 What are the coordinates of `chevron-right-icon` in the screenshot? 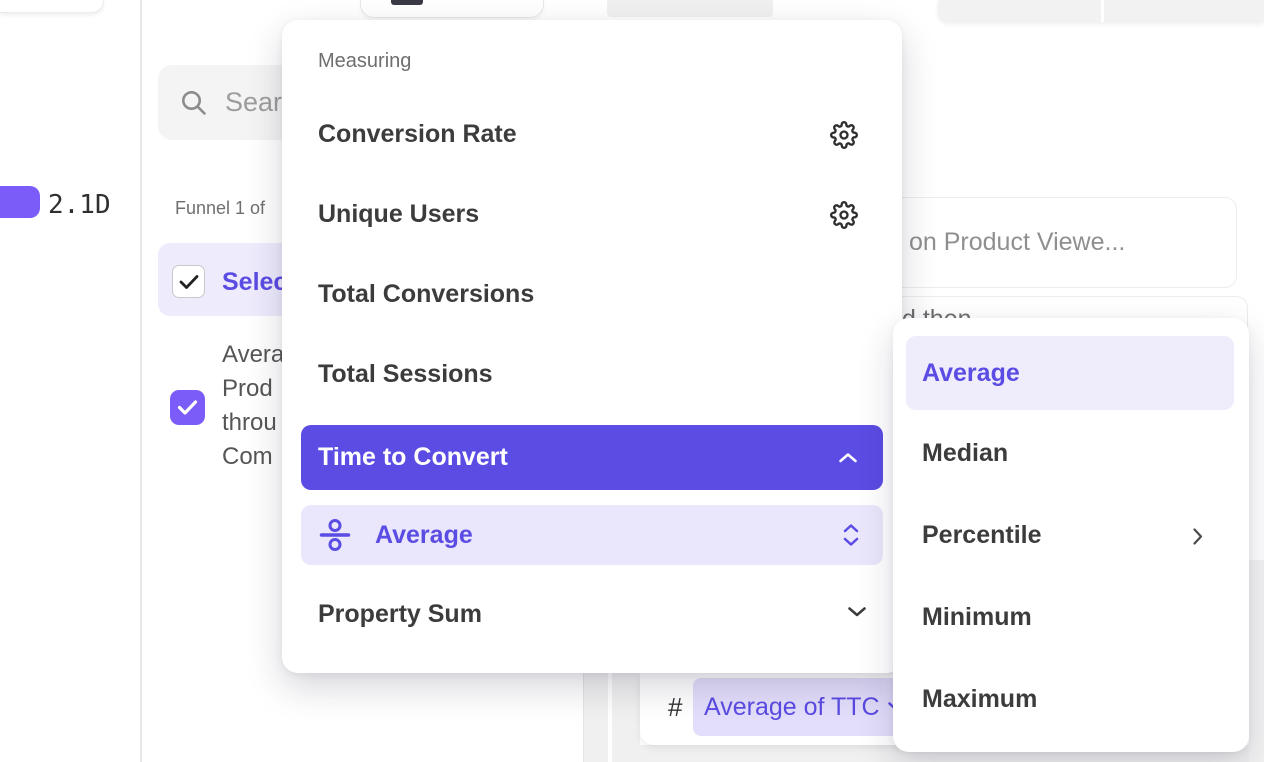 It's located at (1198, 536).